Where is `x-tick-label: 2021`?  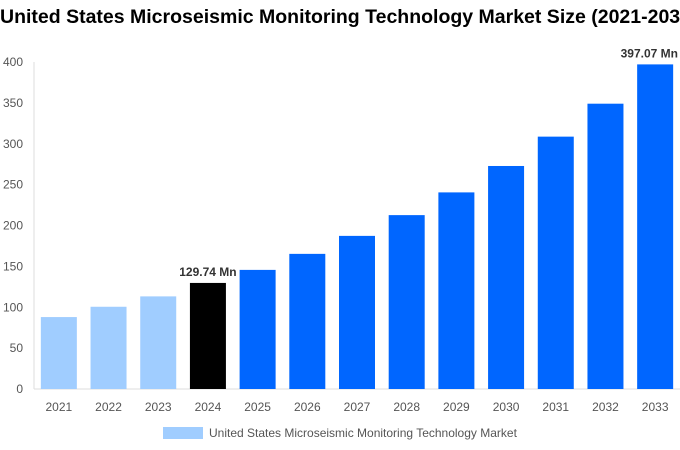 x-tick-label: 2021 is located at coordinates (58, 407).